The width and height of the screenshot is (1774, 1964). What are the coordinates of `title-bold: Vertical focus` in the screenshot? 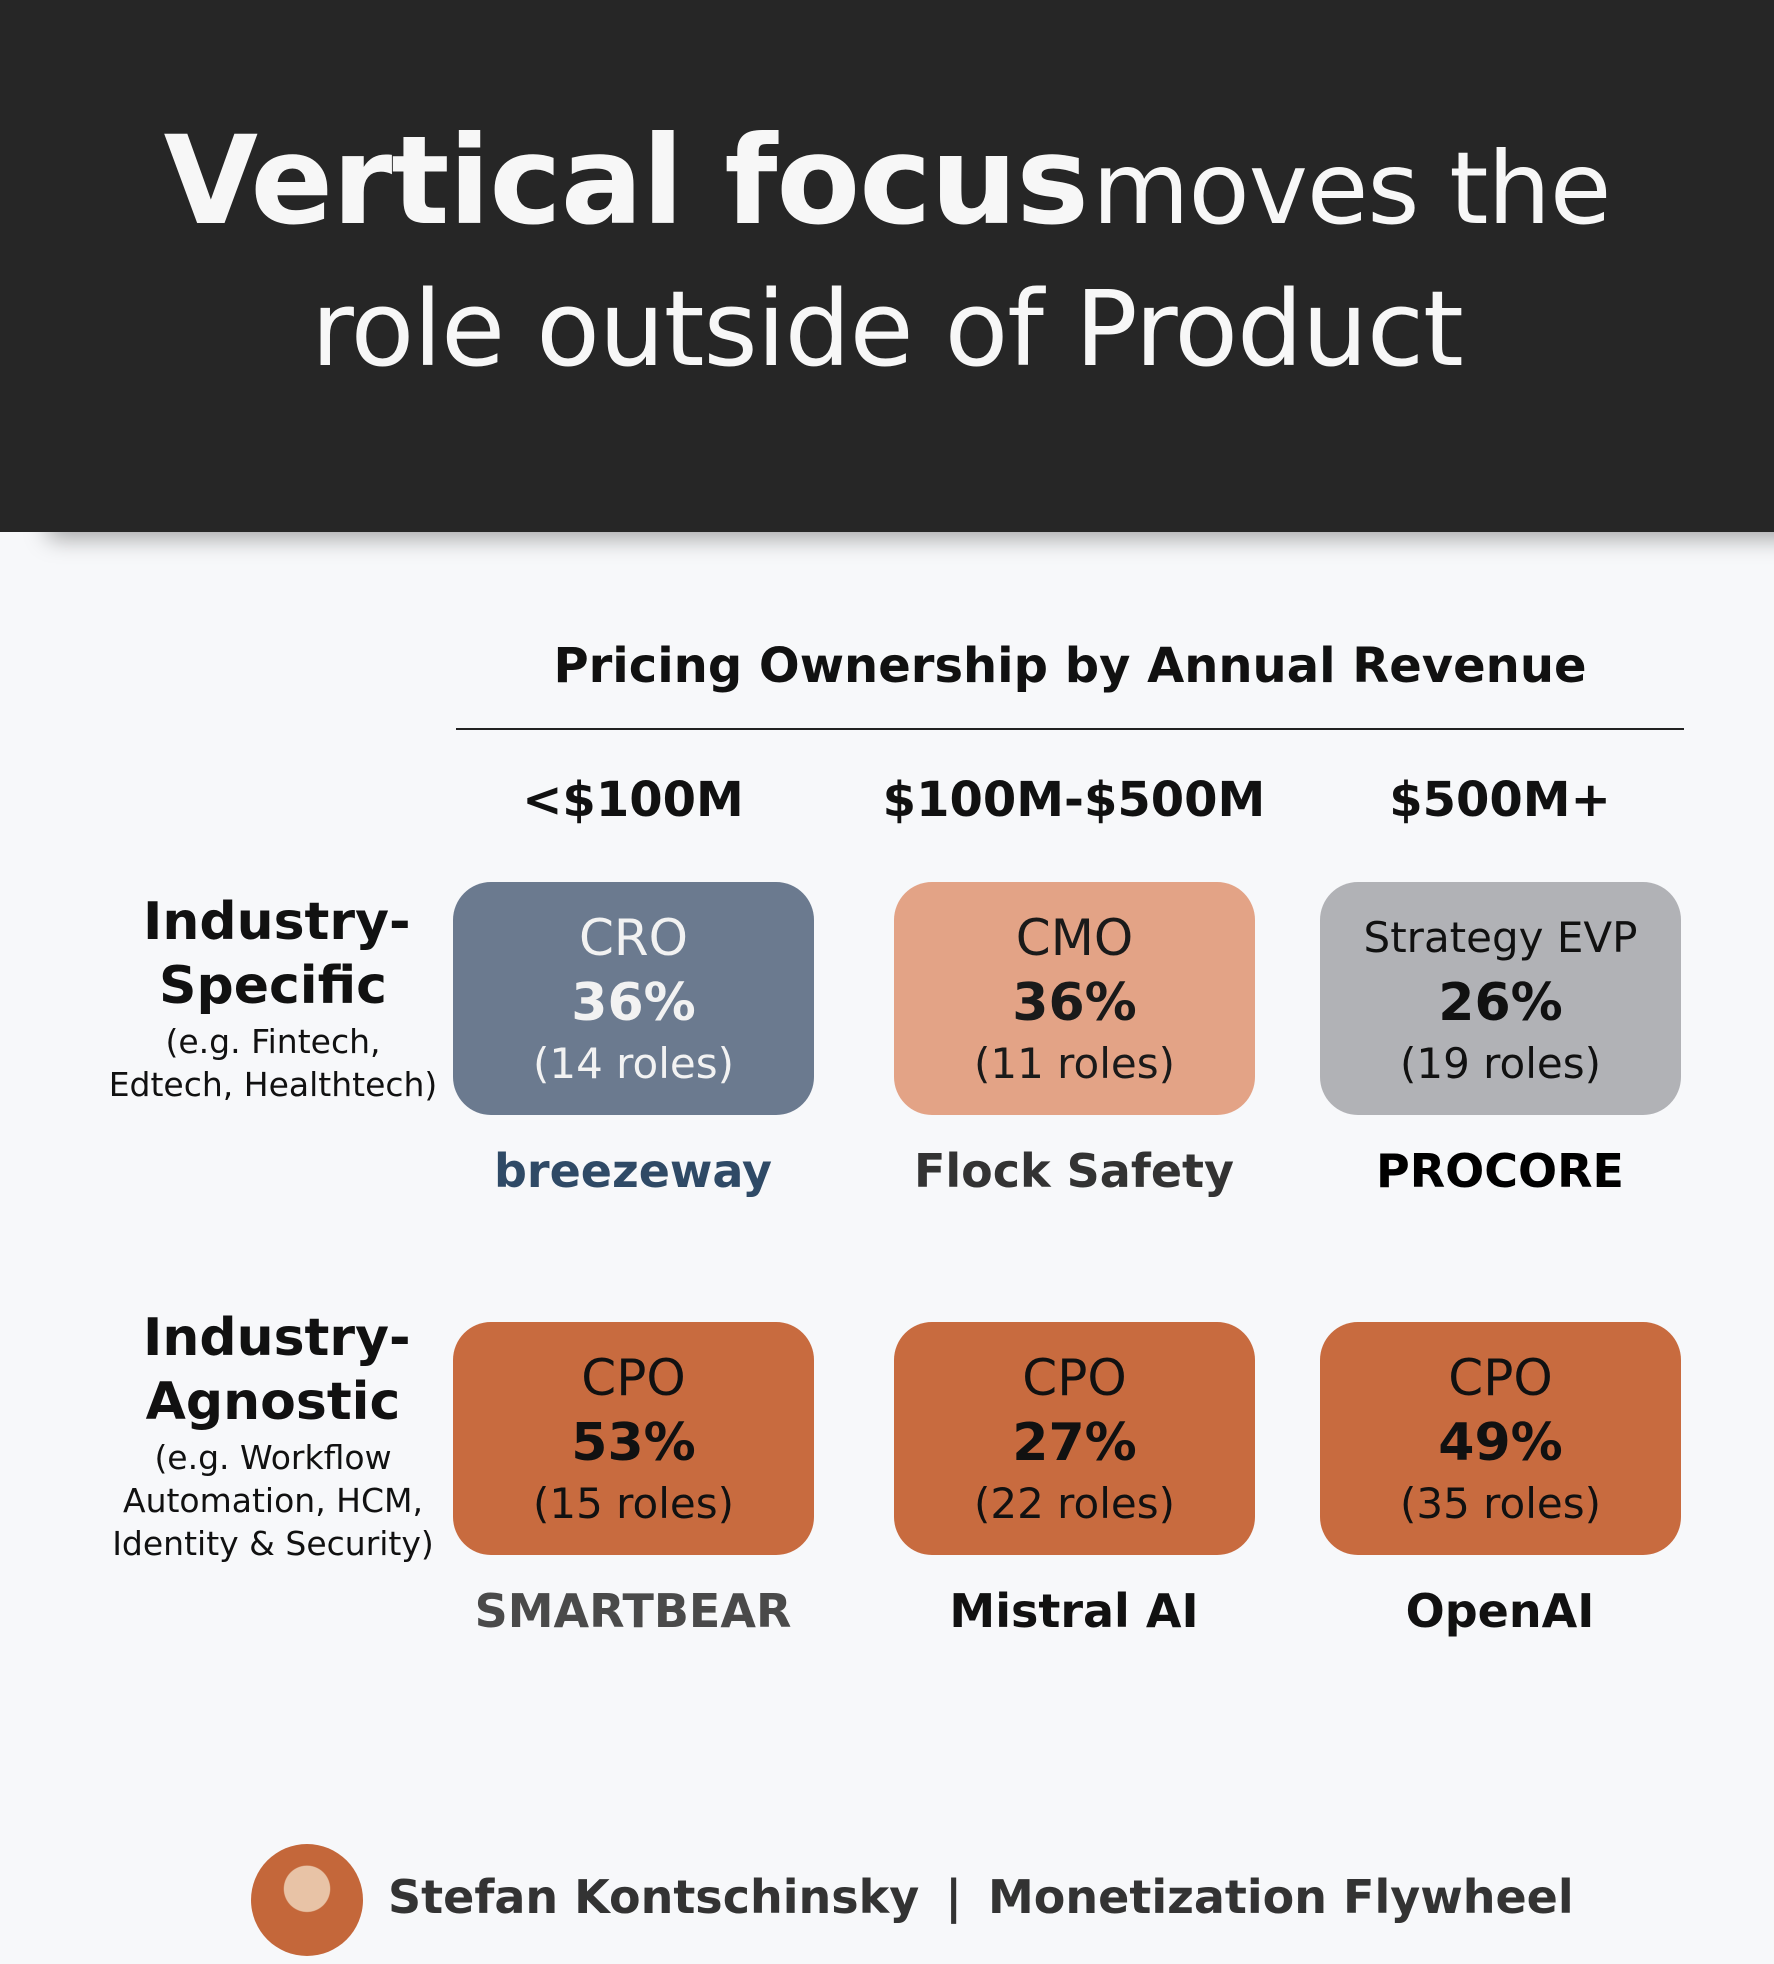 It's located at (626, 181).